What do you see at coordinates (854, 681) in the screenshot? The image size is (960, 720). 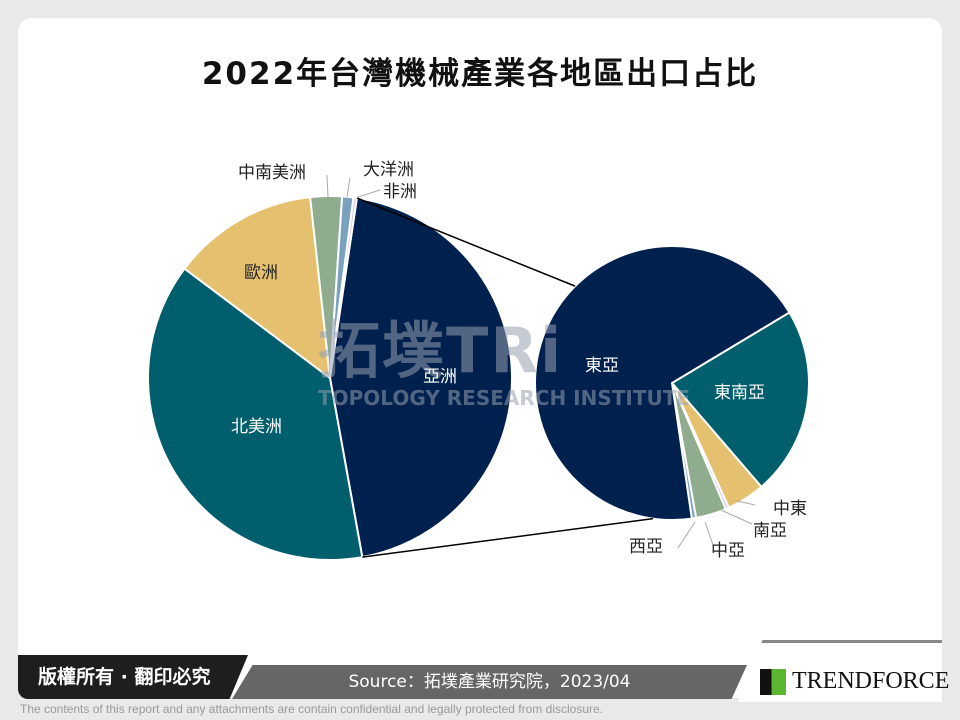 I see `trendforce-logo: TRENDFORCE` at bounding box center [854, 681].